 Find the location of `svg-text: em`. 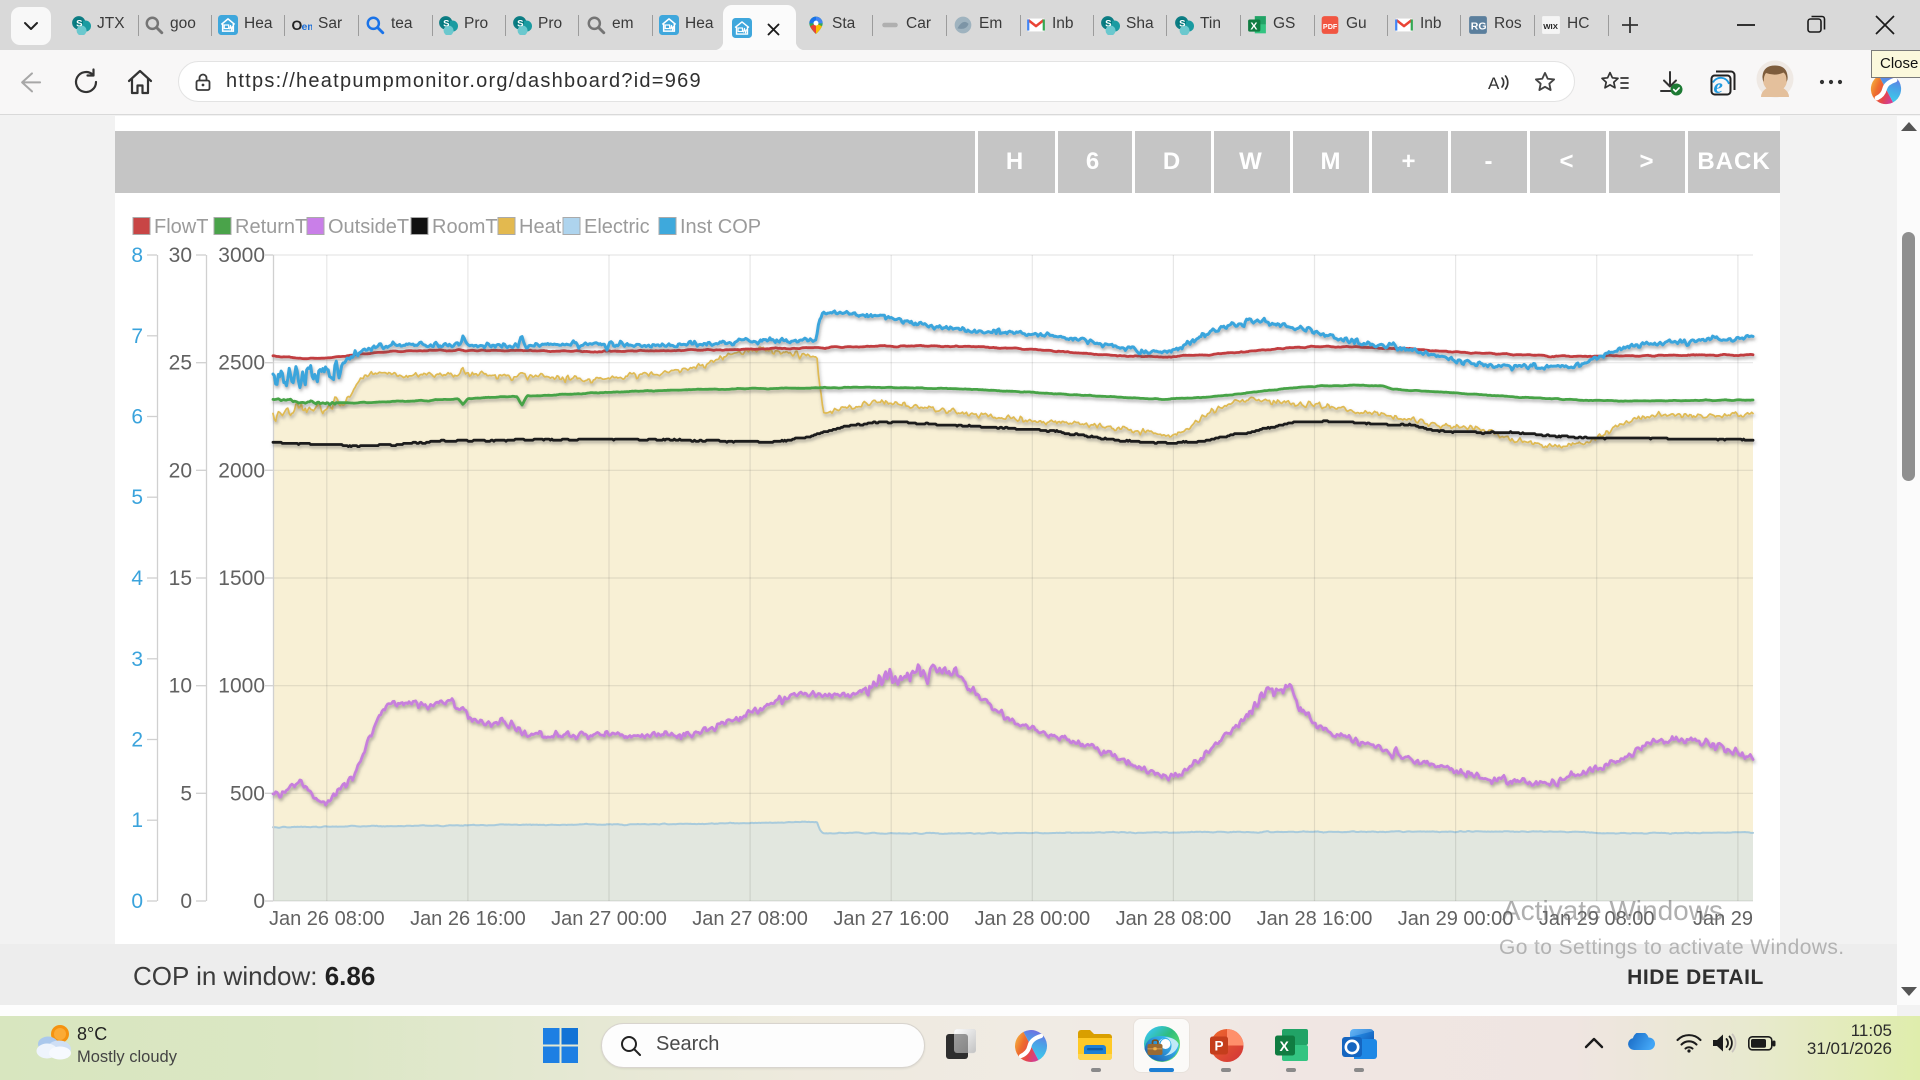

svg-text: em is located at coordinates (306, 27).